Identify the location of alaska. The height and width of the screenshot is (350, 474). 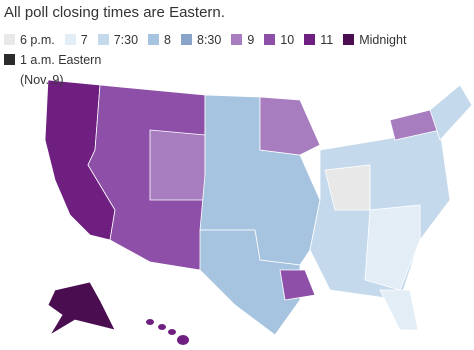
(81, 308).